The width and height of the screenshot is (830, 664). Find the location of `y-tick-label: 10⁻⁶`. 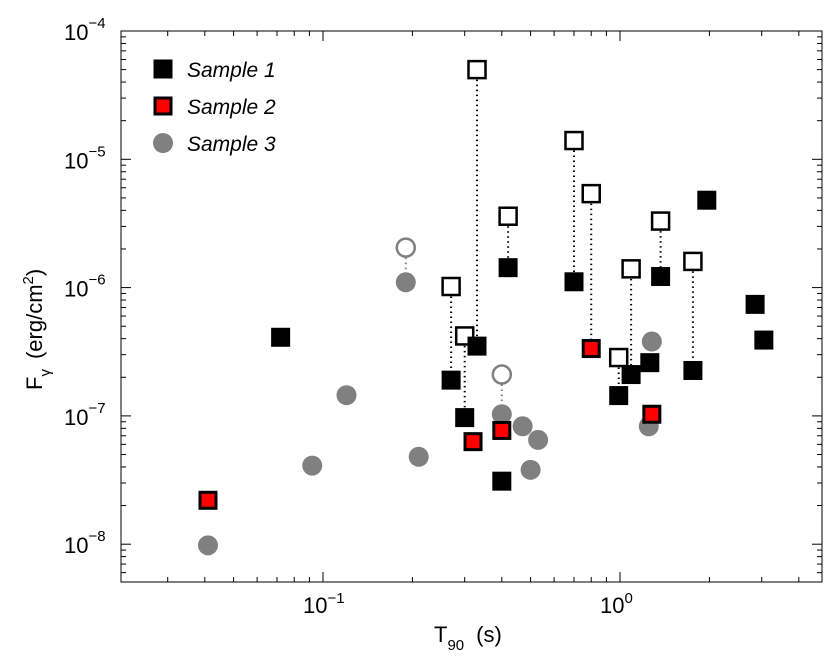

y-tick-label: 10⁻⁶ is located at coordinates (85, 287).